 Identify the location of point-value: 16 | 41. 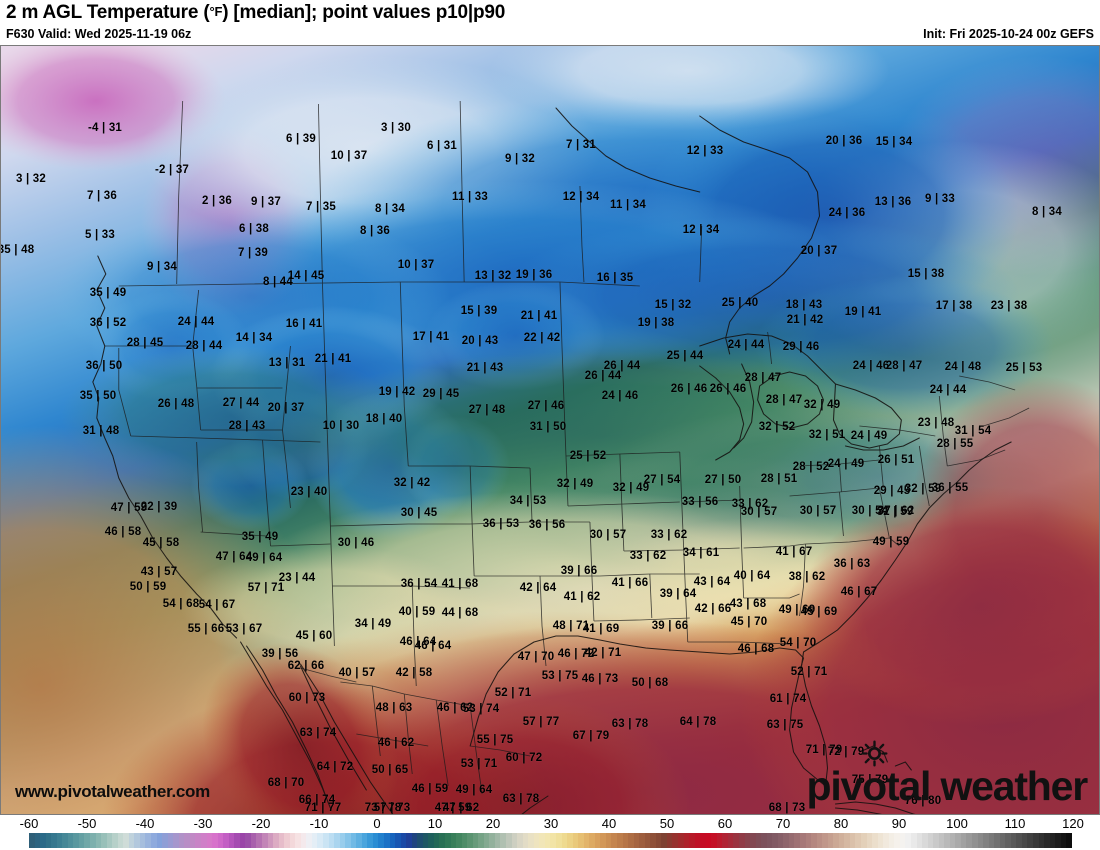
(304, 324).